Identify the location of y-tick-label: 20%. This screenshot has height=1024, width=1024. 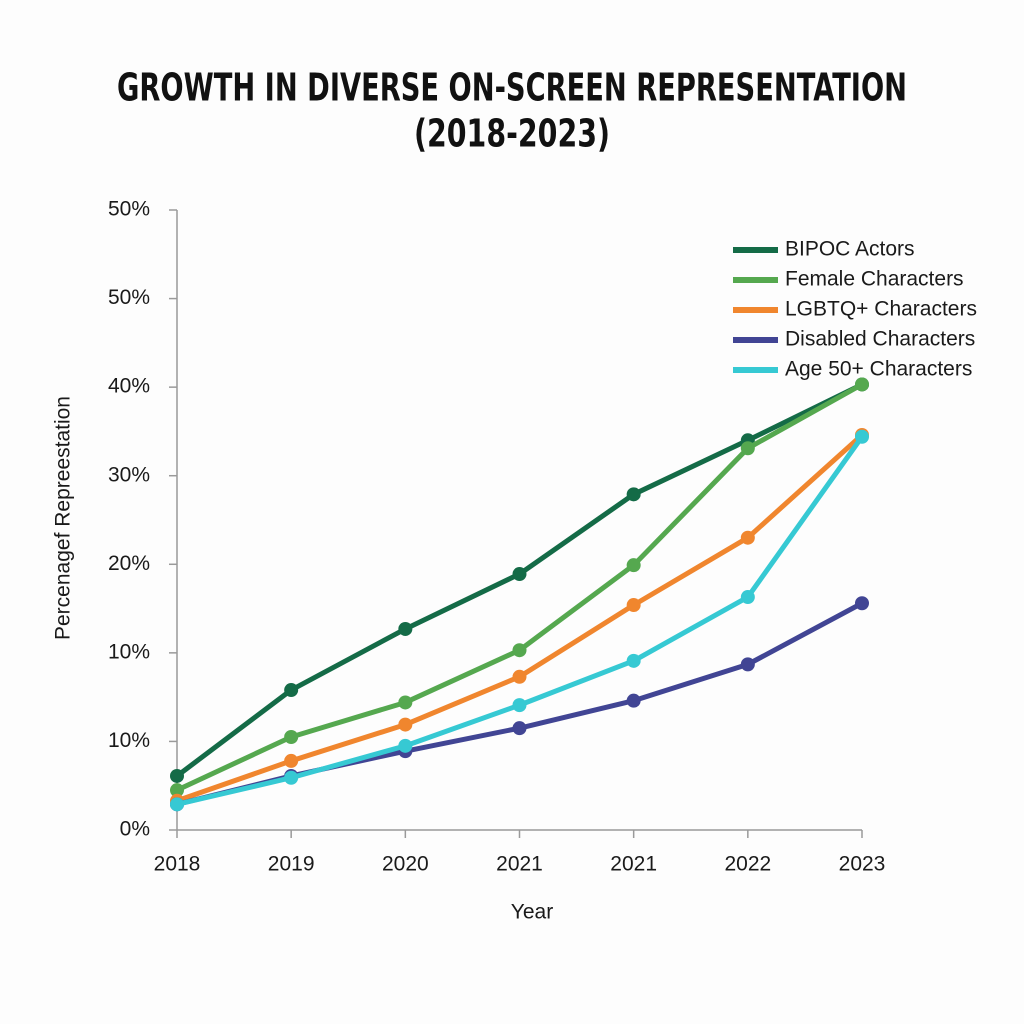
(129, 563).